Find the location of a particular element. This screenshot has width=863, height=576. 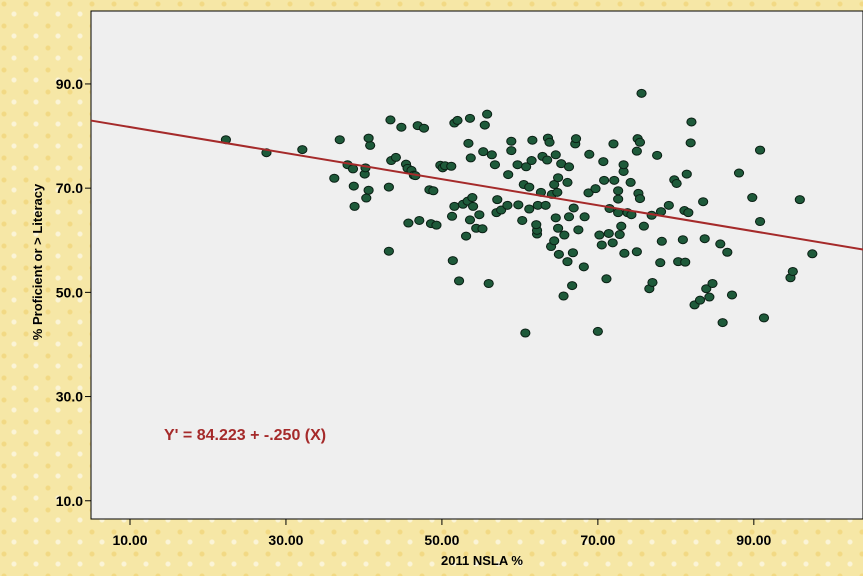

x-axis-title: 2011 NSLA % is located at coordinates (482, 560).